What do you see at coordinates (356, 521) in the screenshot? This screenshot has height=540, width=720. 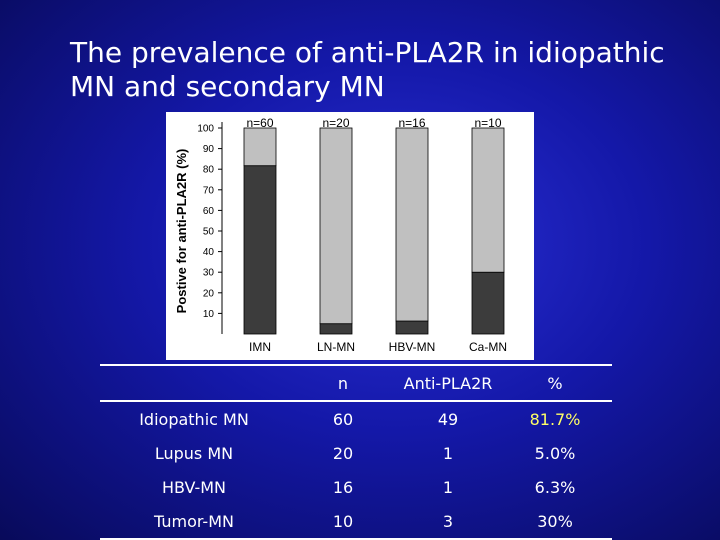 I see `table-row: Tumor-MN 10 3 30%` at bounding box center [356, 521].